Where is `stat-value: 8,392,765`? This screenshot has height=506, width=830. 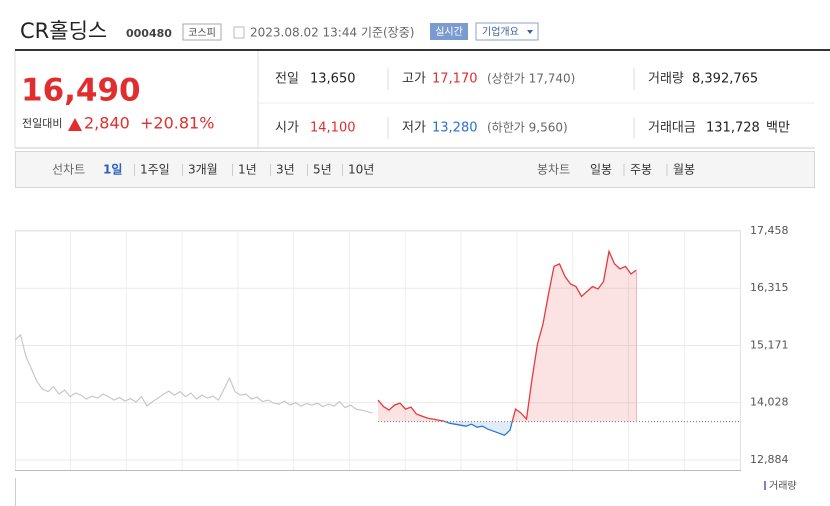 stat-value: 8,392,765 is located at coordinates (725, 79).